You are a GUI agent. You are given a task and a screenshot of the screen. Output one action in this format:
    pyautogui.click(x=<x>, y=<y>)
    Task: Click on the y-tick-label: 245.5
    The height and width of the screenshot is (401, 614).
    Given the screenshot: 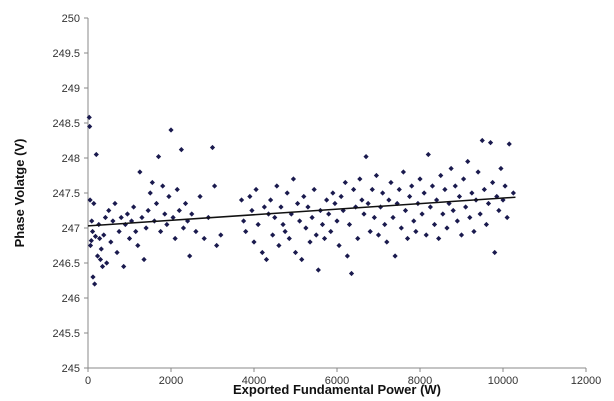 What is the action you would take?
    pyautogui.click(x=66, y=334)
    